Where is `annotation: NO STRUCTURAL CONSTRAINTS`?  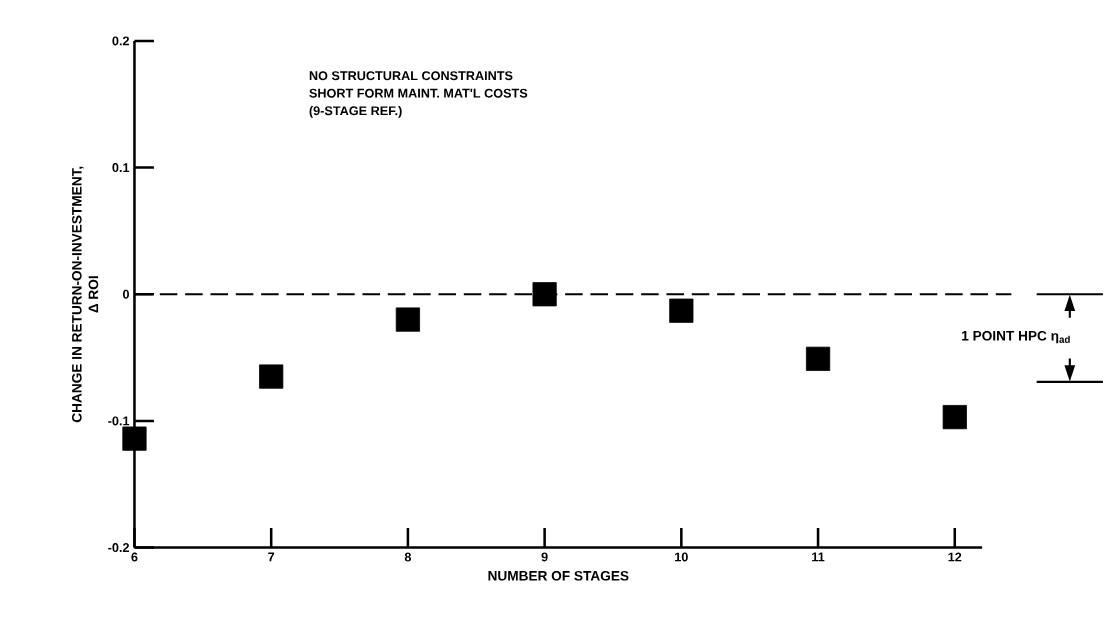 annotation: NO STRUCTURAL CONSTRAINTS is located at coordinates (411, 76).